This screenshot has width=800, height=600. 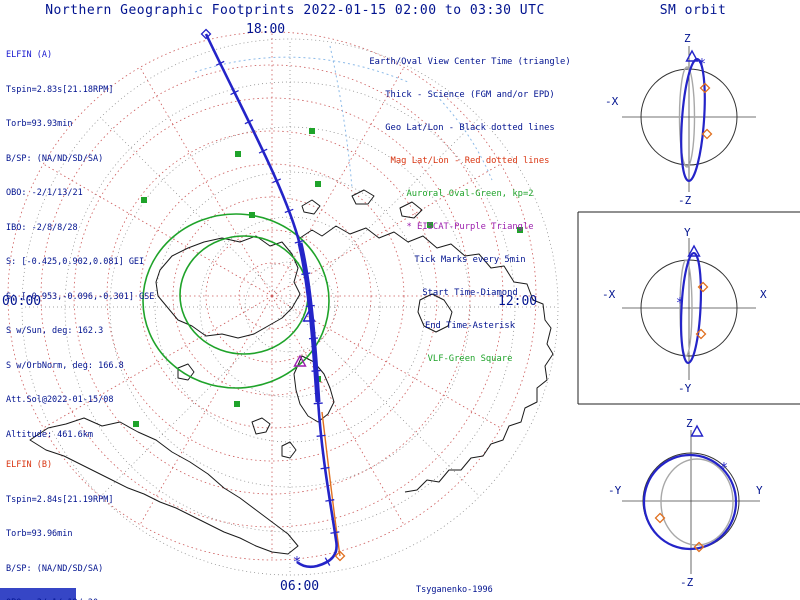 I want to click on elfin-b-line: Tspin=2.84s[21.19RPM], so click(x=60, y=499).